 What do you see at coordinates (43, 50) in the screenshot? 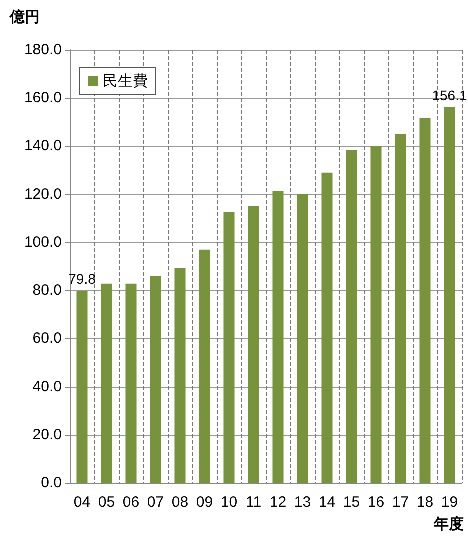
I see `y-tick-label: 180.0` at bounding box center [43, 50].